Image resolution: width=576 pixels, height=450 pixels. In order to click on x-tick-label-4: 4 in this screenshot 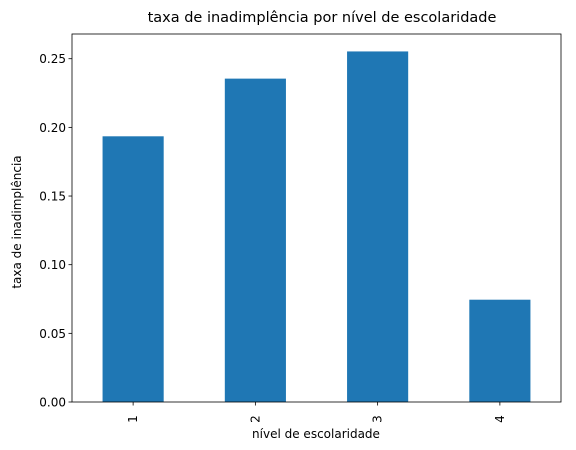, I will do `click(500, 419)`.